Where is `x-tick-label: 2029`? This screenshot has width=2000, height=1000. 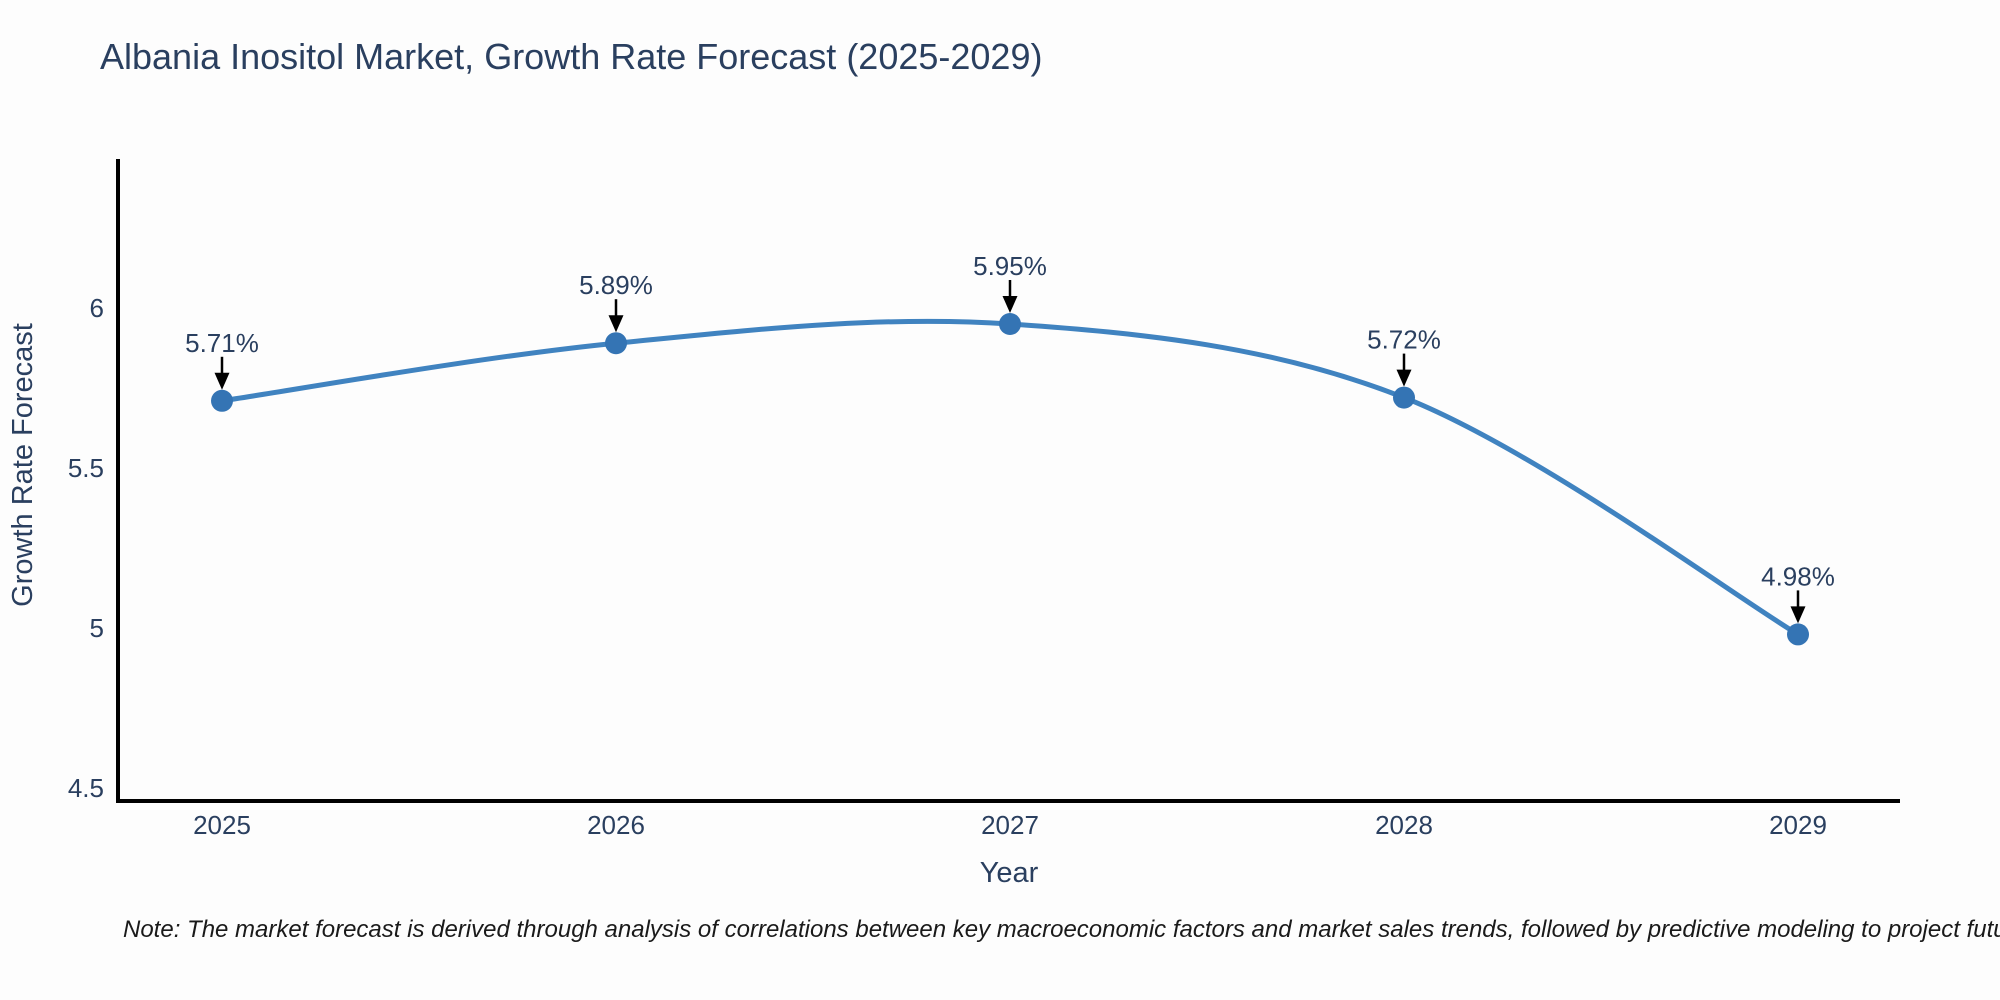 x-tick-label: 2029 is located at coordinates (1798, 825).